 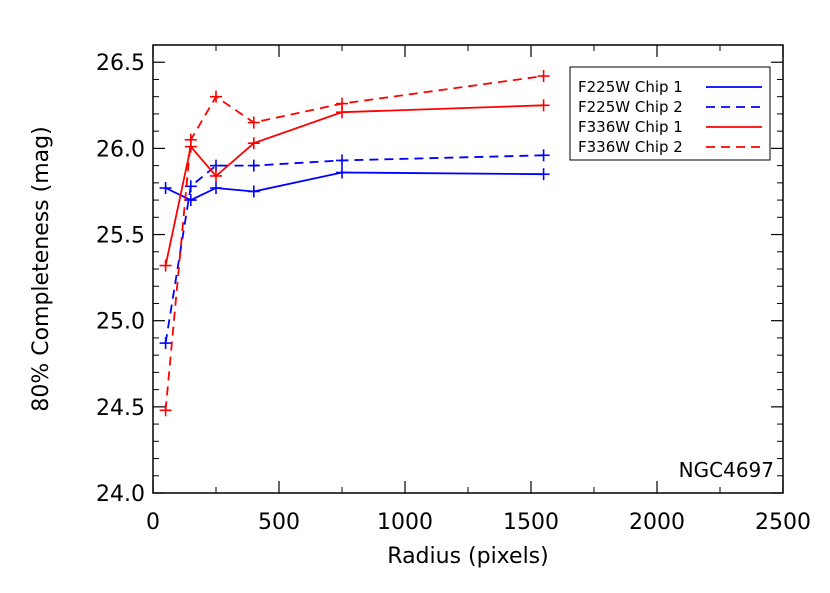 I want to click on x-tick-label: 1000, so click(x=405, y=522).